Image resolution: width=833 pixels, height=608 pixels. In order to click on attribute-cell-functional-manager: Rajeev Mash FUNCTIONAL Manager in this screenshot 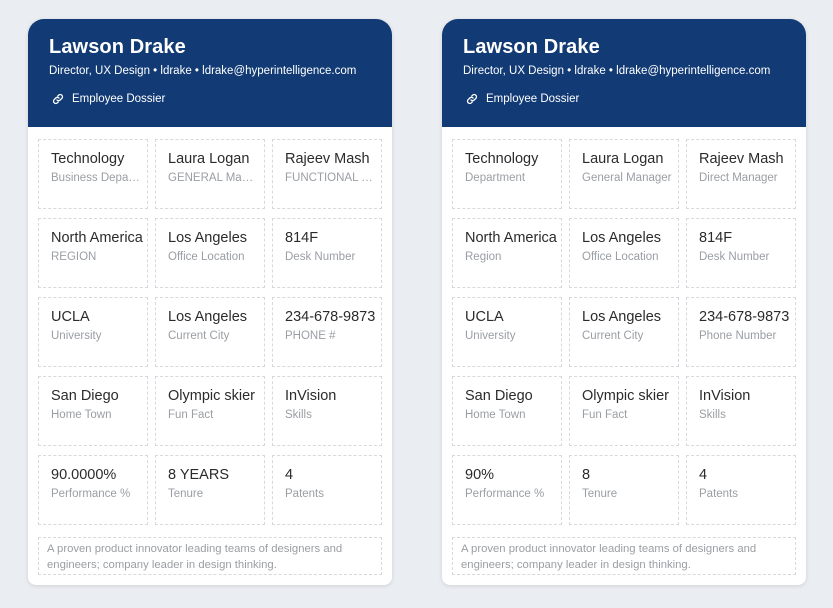, I will do `click(327, 174)`.